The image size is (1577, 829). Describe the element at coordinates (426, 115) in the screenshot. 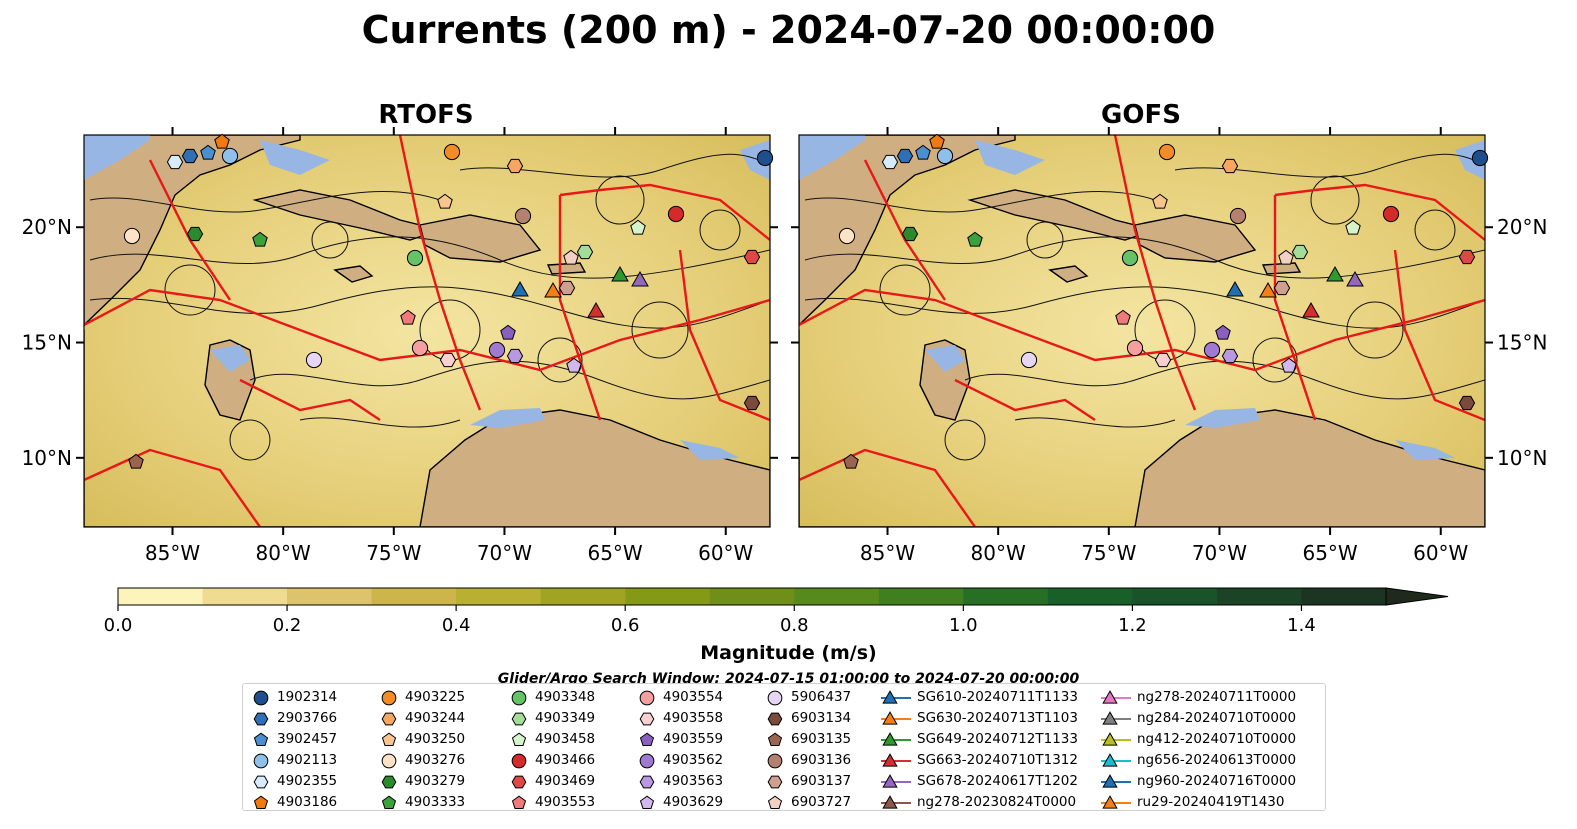

I see `panel-title-rtofs: RTOFS` at that location.